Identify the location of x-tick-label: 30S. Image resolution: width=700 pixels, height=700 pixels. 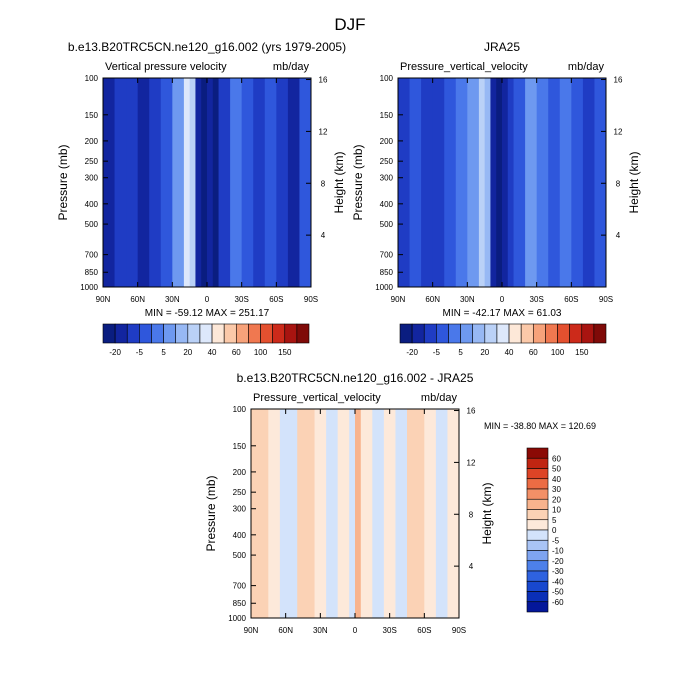
(537, 299).